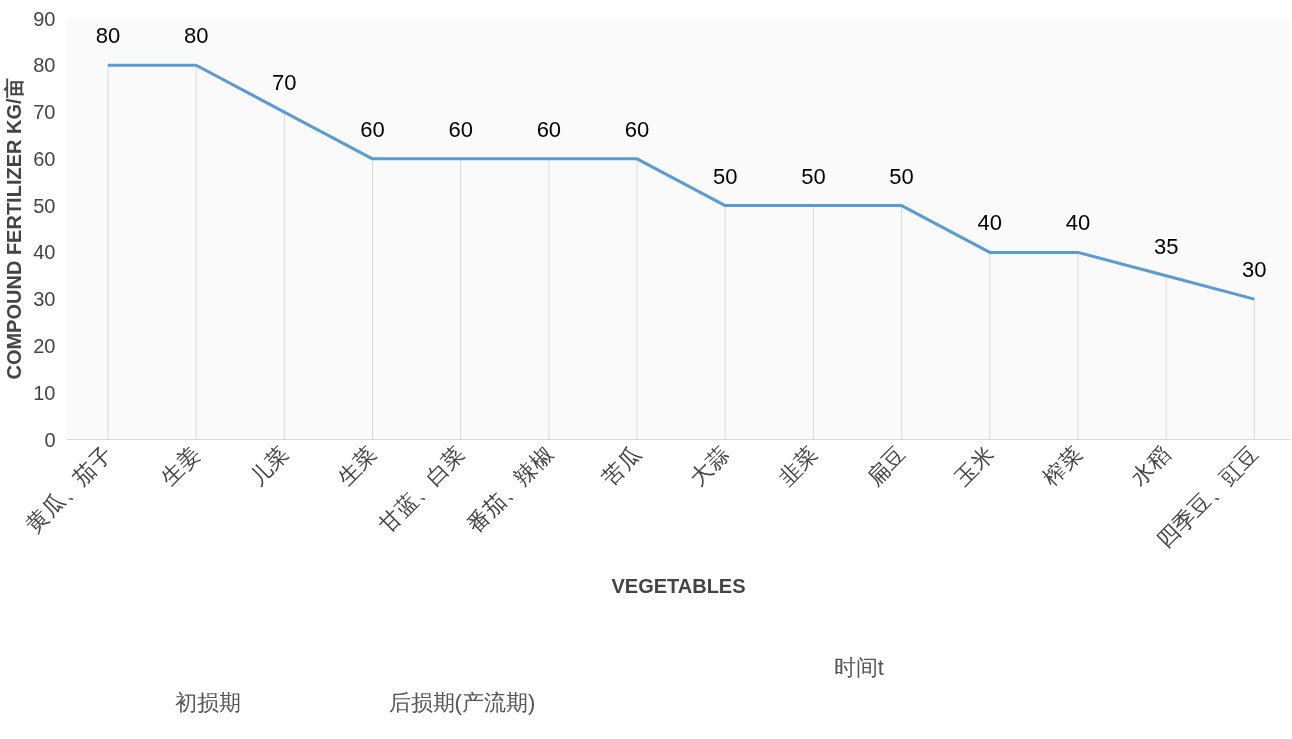 The image size is (1292, 739). What do you see at coordinates (44, 112) in the screenshot?
I see `y-tick-label: 70` at bounding box center [44, 112].